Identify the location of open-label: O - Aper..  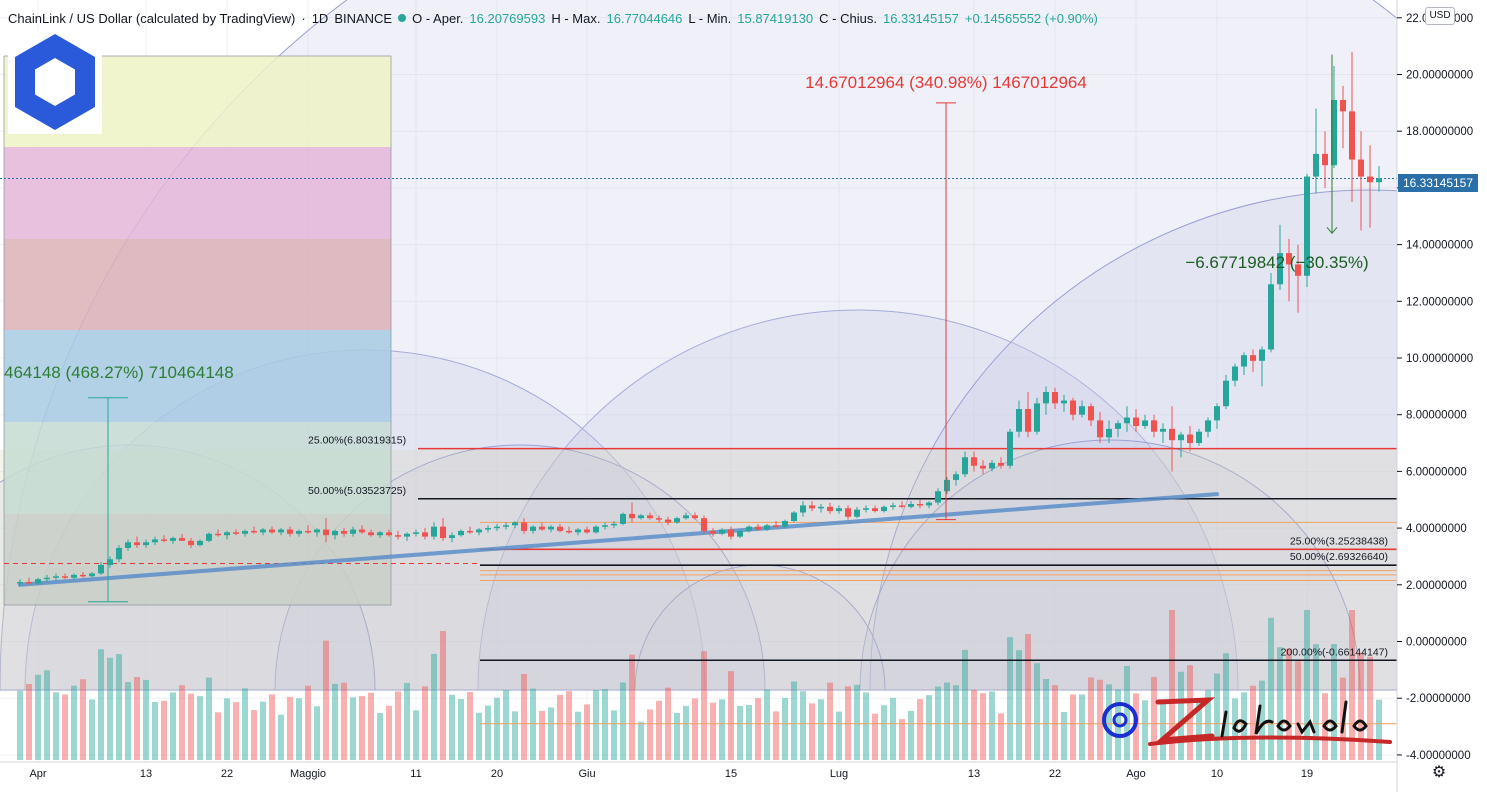
(438, 18).